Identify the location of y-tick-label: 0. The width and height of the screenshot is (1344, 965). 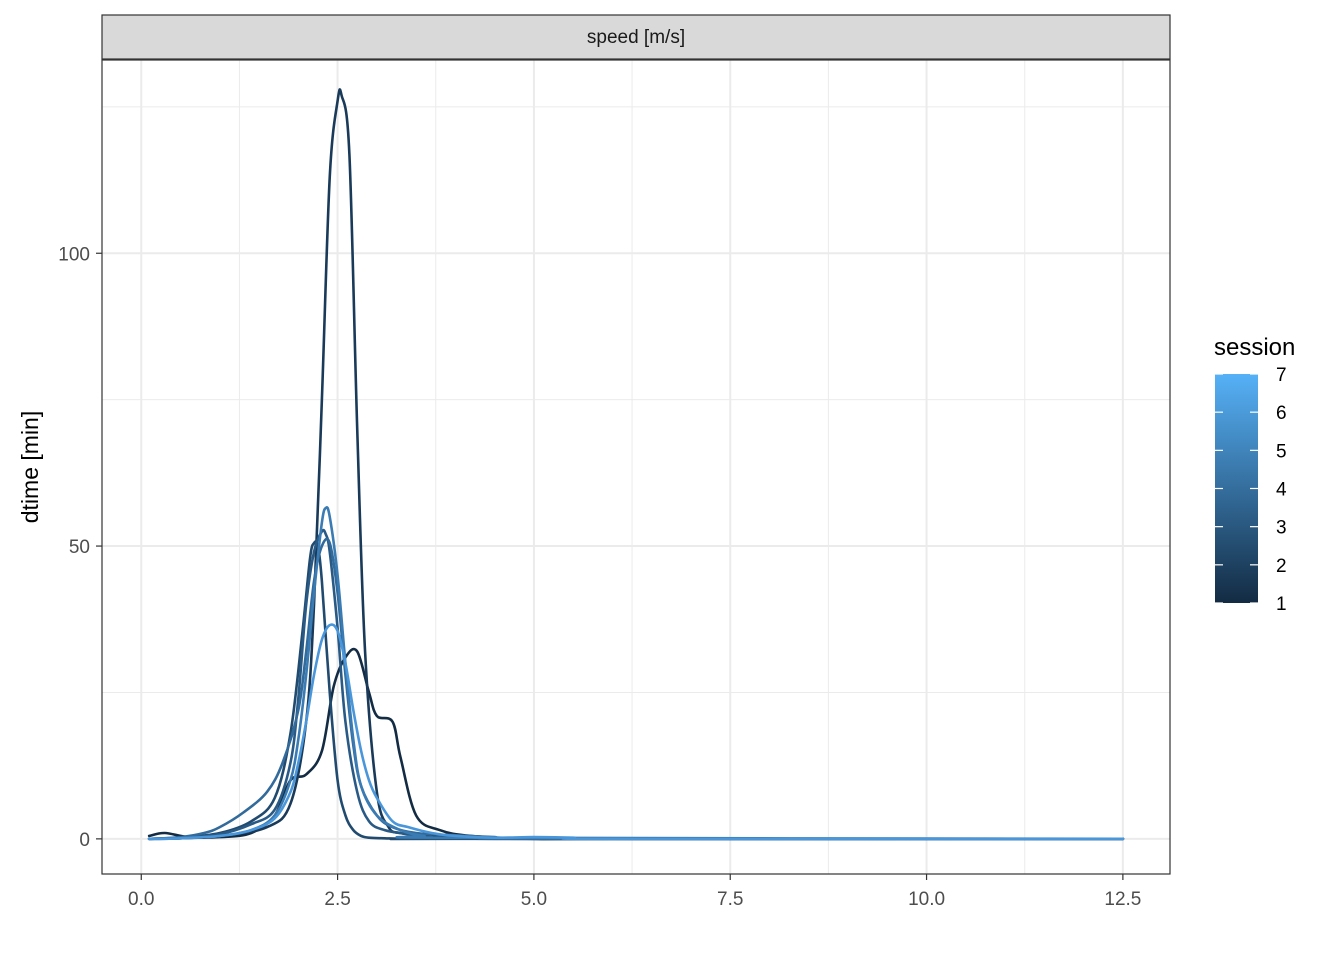
(84, 840).